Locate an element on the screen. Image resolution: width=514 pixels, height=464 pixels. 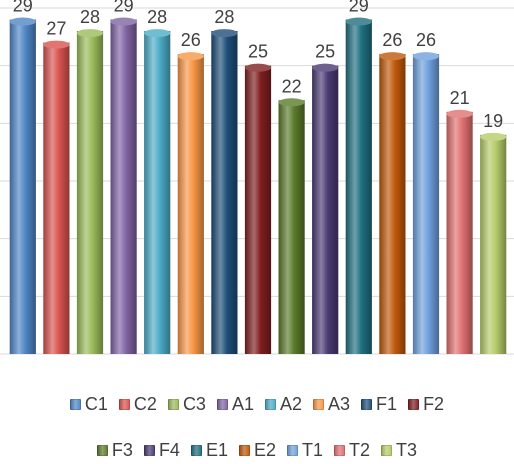
legend-item-a3: A3 is located at coordinates (331, 404).